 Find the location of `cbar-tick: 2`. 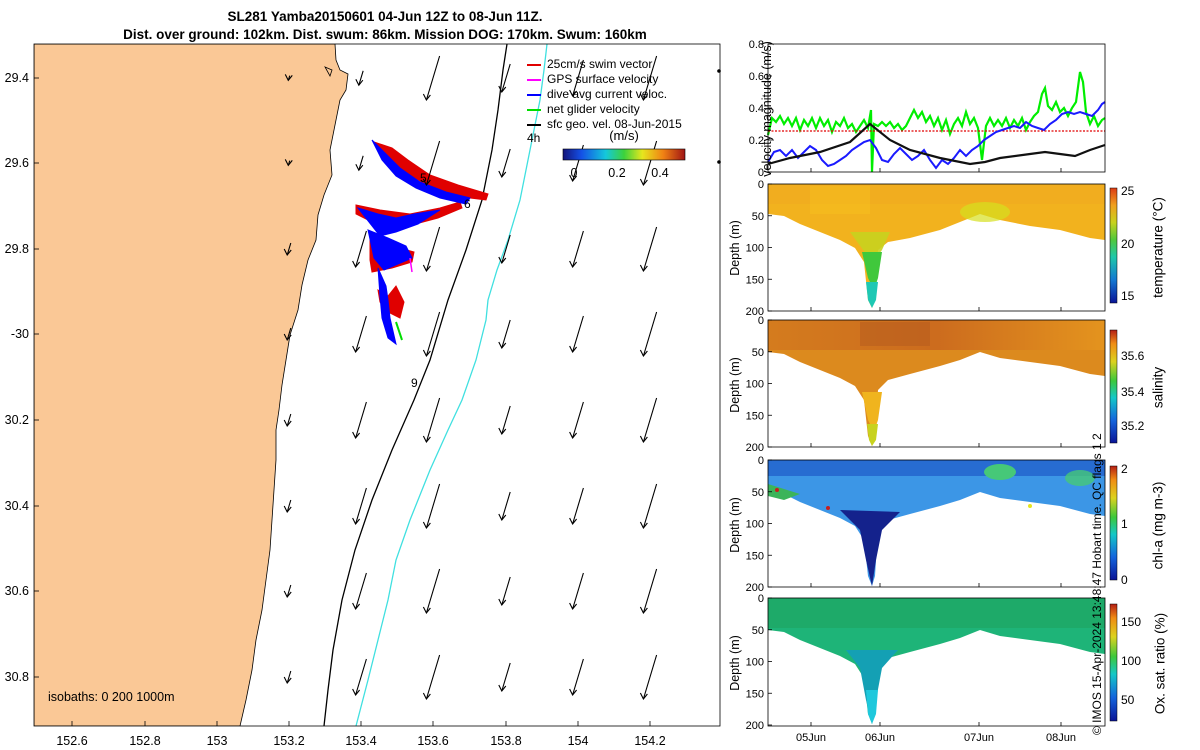

cbar-tick: 2 is located at coordinates (1124, 469).